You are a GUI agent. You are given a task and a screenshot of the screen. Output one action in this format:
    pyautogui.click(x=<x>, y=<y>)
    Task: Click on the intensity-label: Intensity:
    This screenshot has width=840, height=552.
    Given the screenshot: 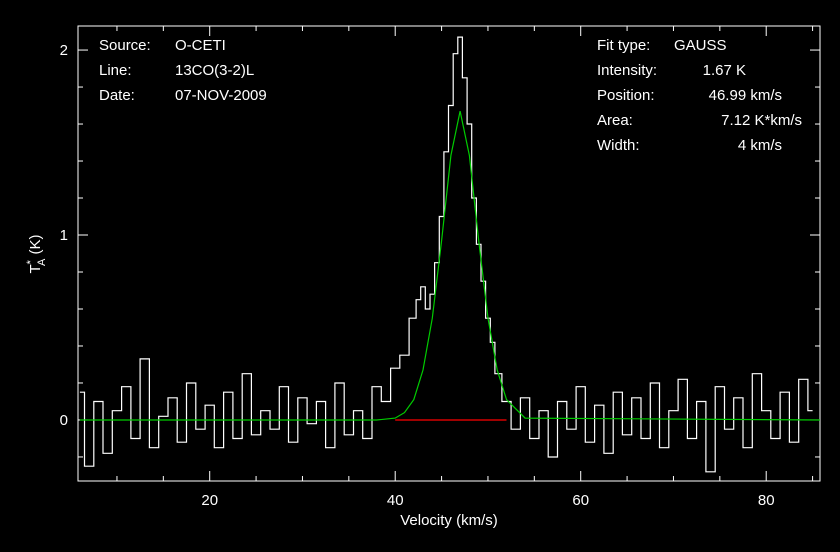 What is the action you would take?
    pyautogui.click(x=627, y=70)
    